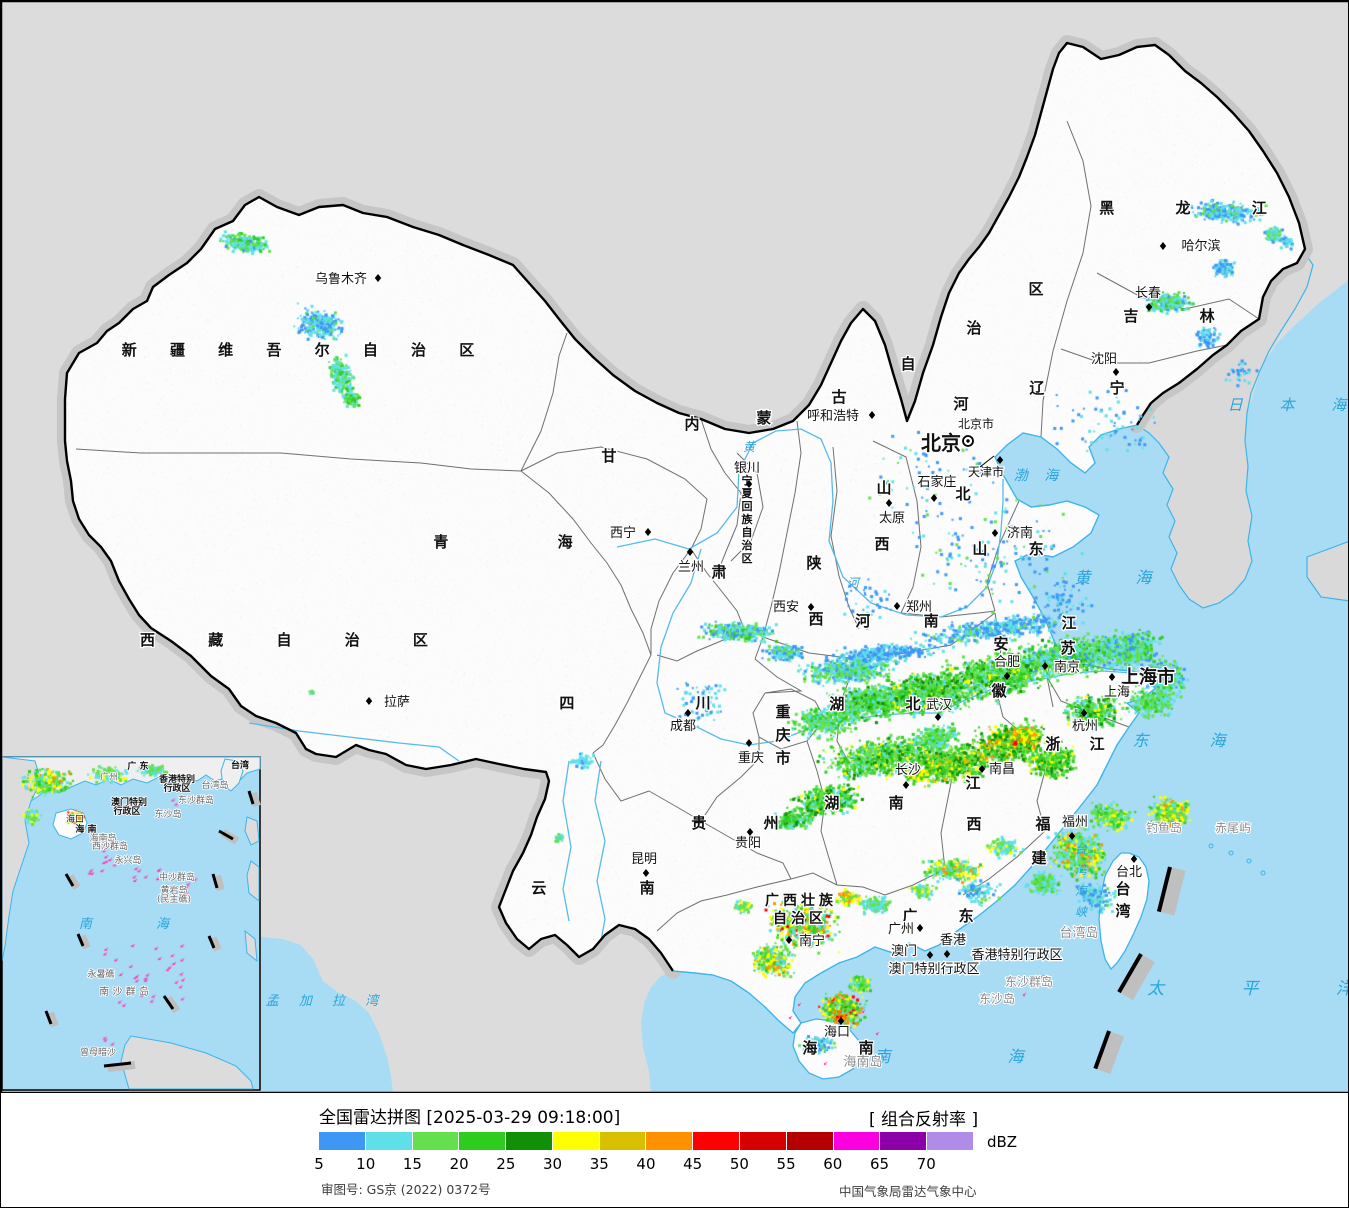  What do you see at coordinates (177, 877) in the screenshot?
I see `inset-label: 中沙群岛` at bounding box center [177, 877].